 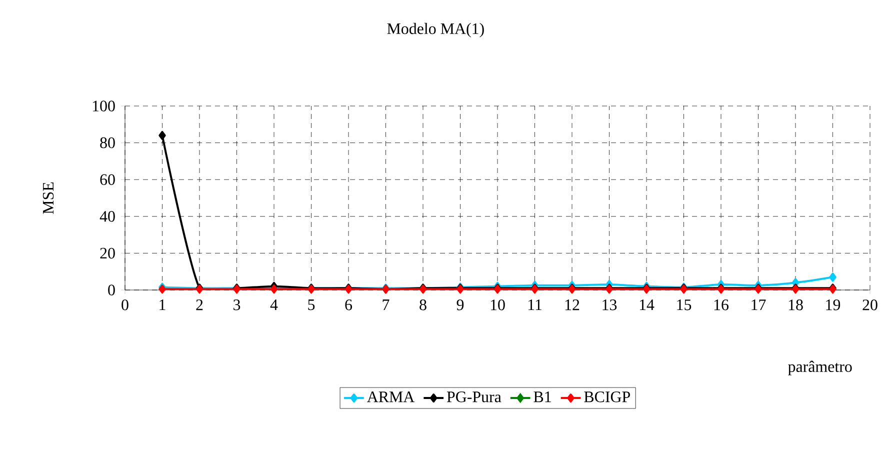 What do you see at coordinates (163, 305) in the screenshot?
I see `x-tick-label: 1` at bounding box center [163, 305].